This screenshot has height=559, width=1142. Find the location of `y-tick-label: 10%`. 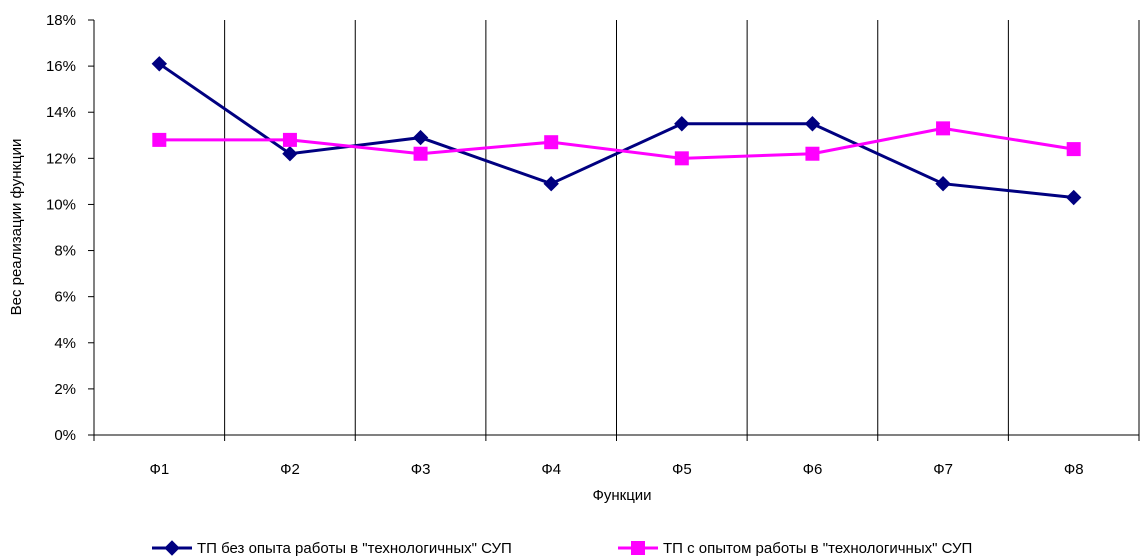

y-tick-label: 10% is located at coordinates (61, 204).